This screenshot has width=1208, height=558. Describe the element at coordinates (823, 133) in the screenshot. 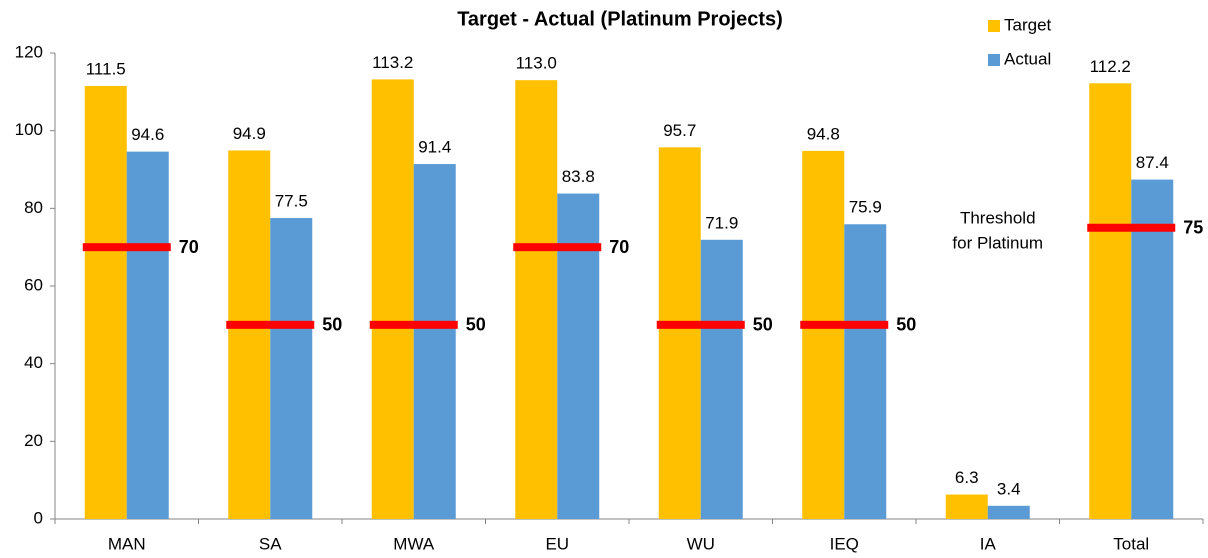

I see `value-label: 94.8` at that location.